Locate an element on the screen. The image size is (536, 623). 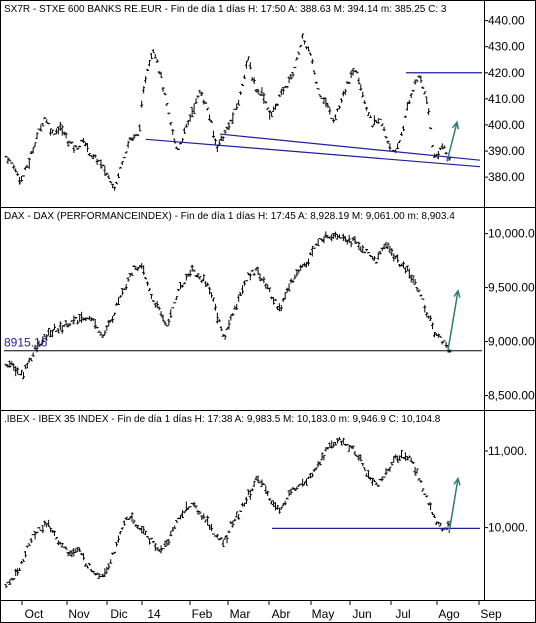
panel1-annotations is located at coordinates (313, 120).